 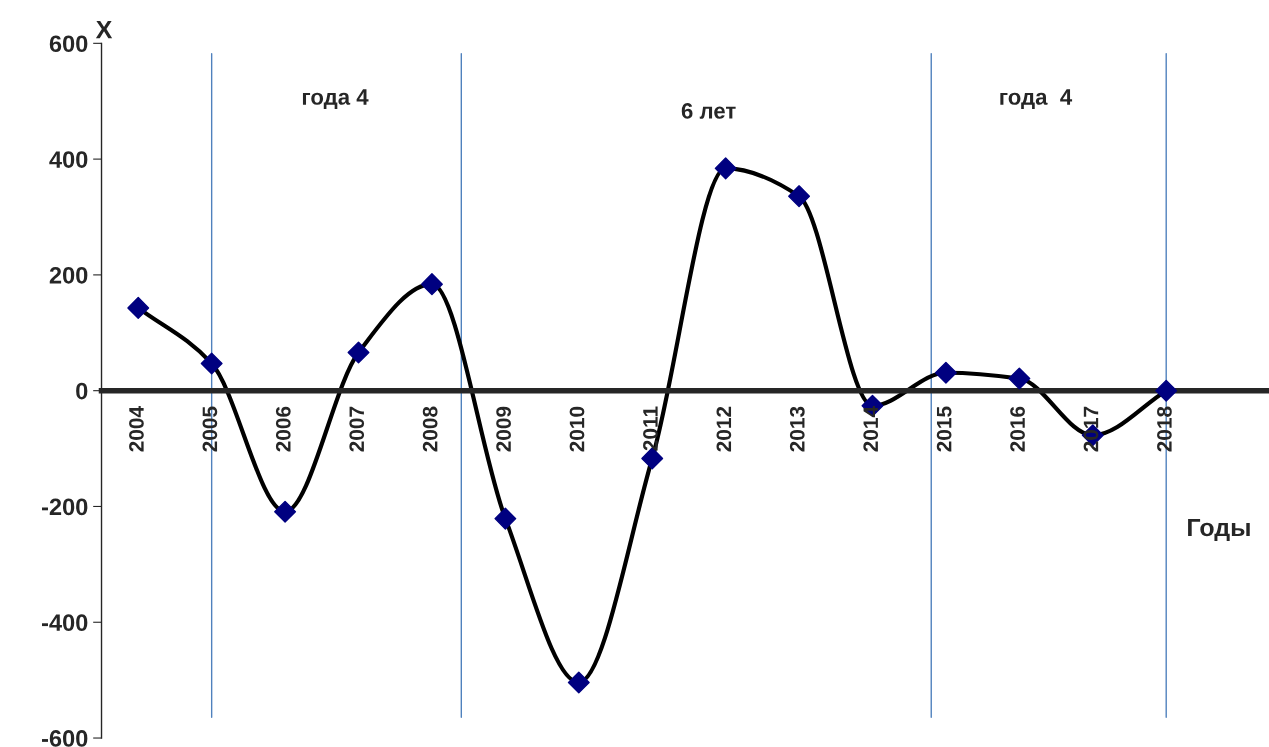 What do you see at coordinates (577, 429) in the screenshot?
I see `x-tick-label: 2010` at bounding box center [577, 429].